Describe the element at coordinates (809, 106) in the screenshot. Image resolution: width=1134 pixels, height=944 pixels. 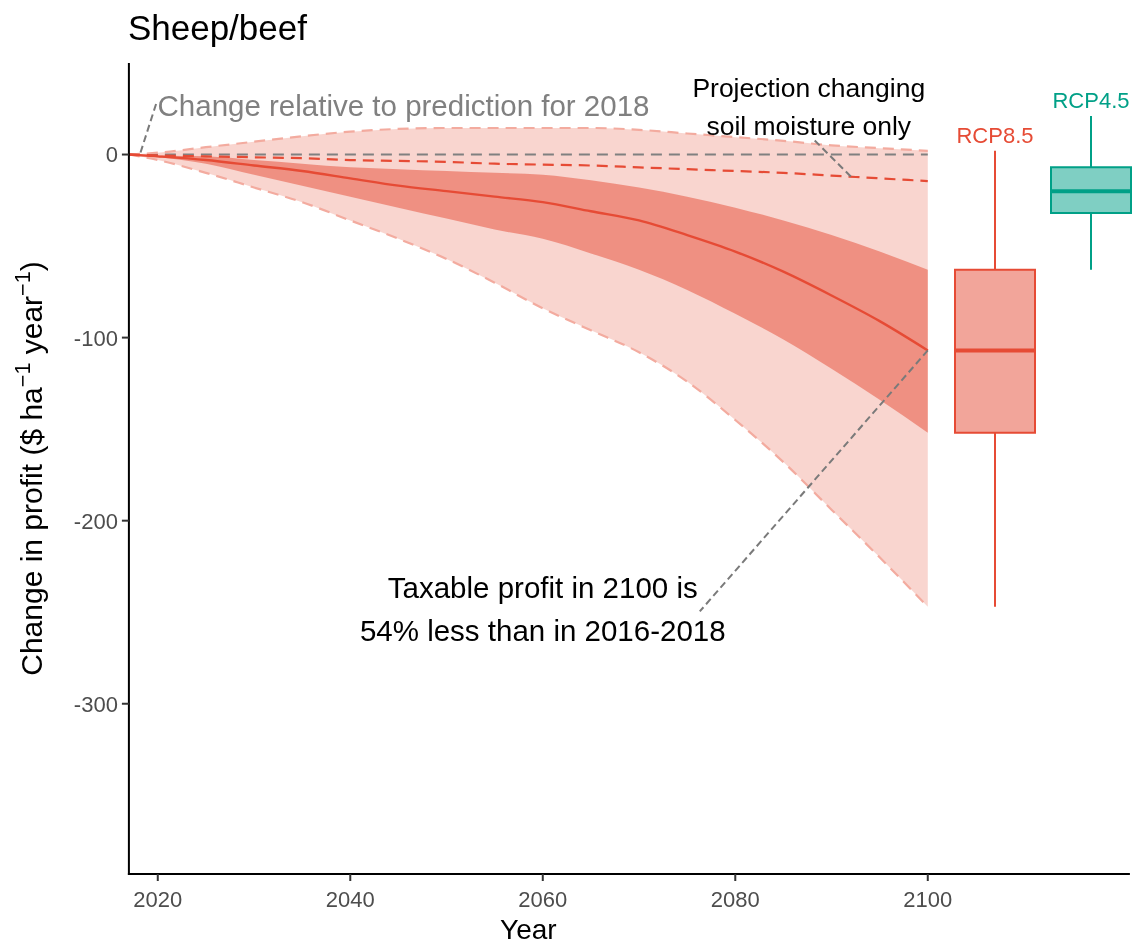
I see `annotation: Projection changing soil moisture only` at that location.